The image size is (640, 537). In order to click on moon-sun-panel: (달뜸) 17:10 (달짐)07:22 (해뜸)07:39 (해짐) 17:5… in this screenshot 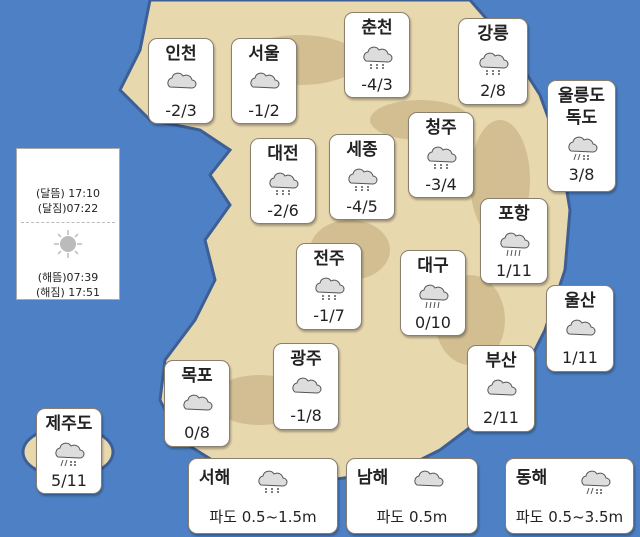, I will do `click(68, 224)`.